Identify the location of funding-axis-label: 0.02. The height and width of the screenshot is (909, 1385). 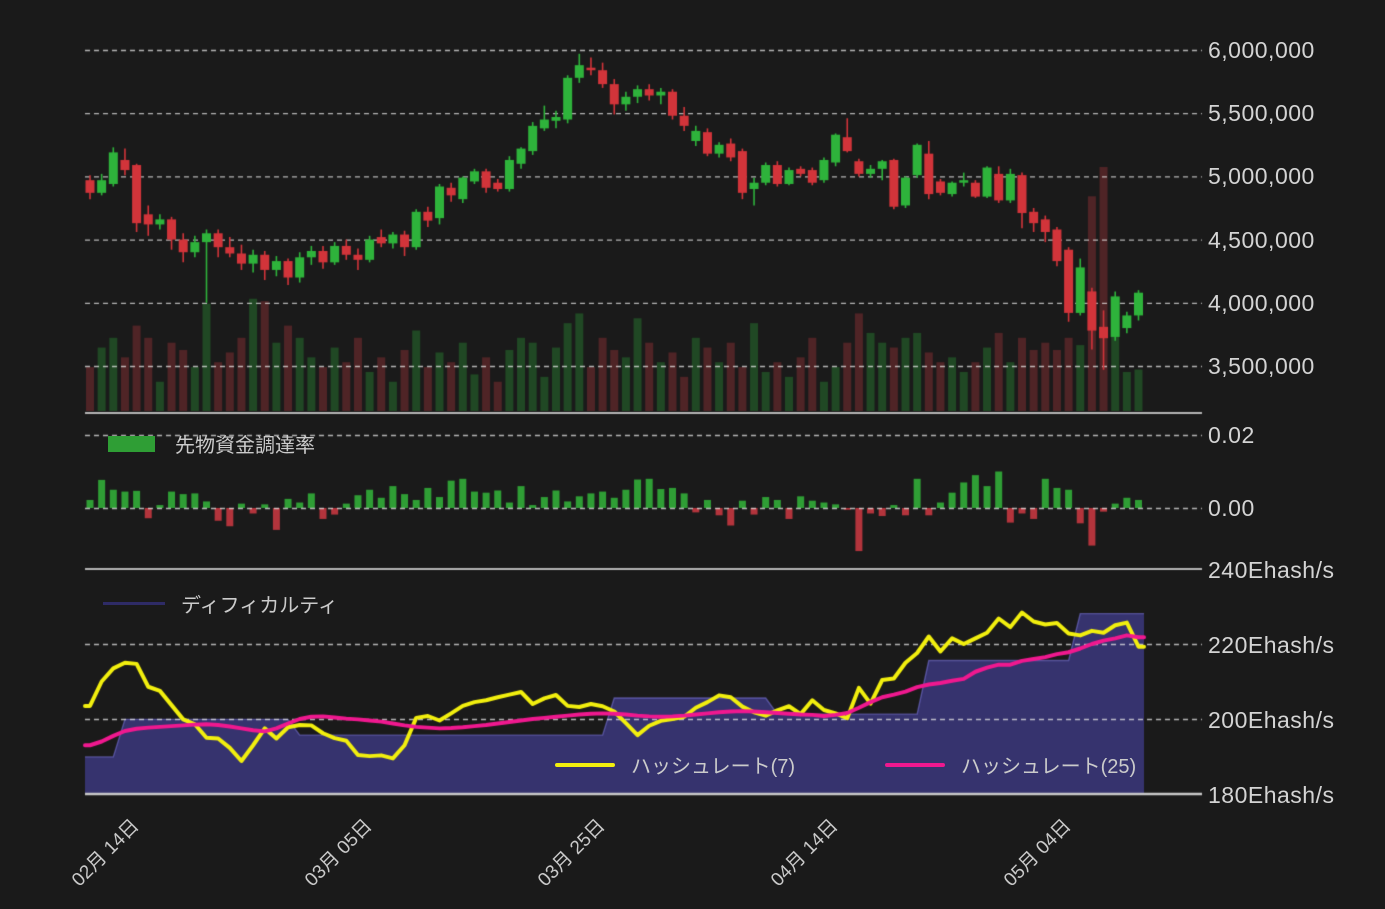
(1231, 435).